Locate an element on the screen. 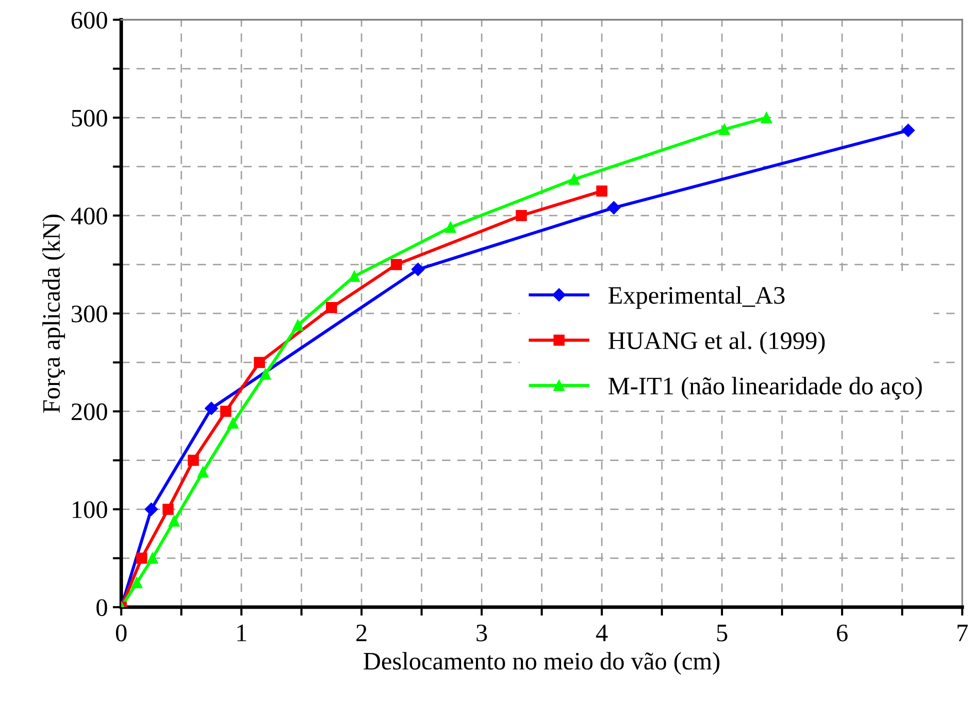 This screenshot has height=706, width=970. x-tick-label: 4 is located at coordinates (602, 633).